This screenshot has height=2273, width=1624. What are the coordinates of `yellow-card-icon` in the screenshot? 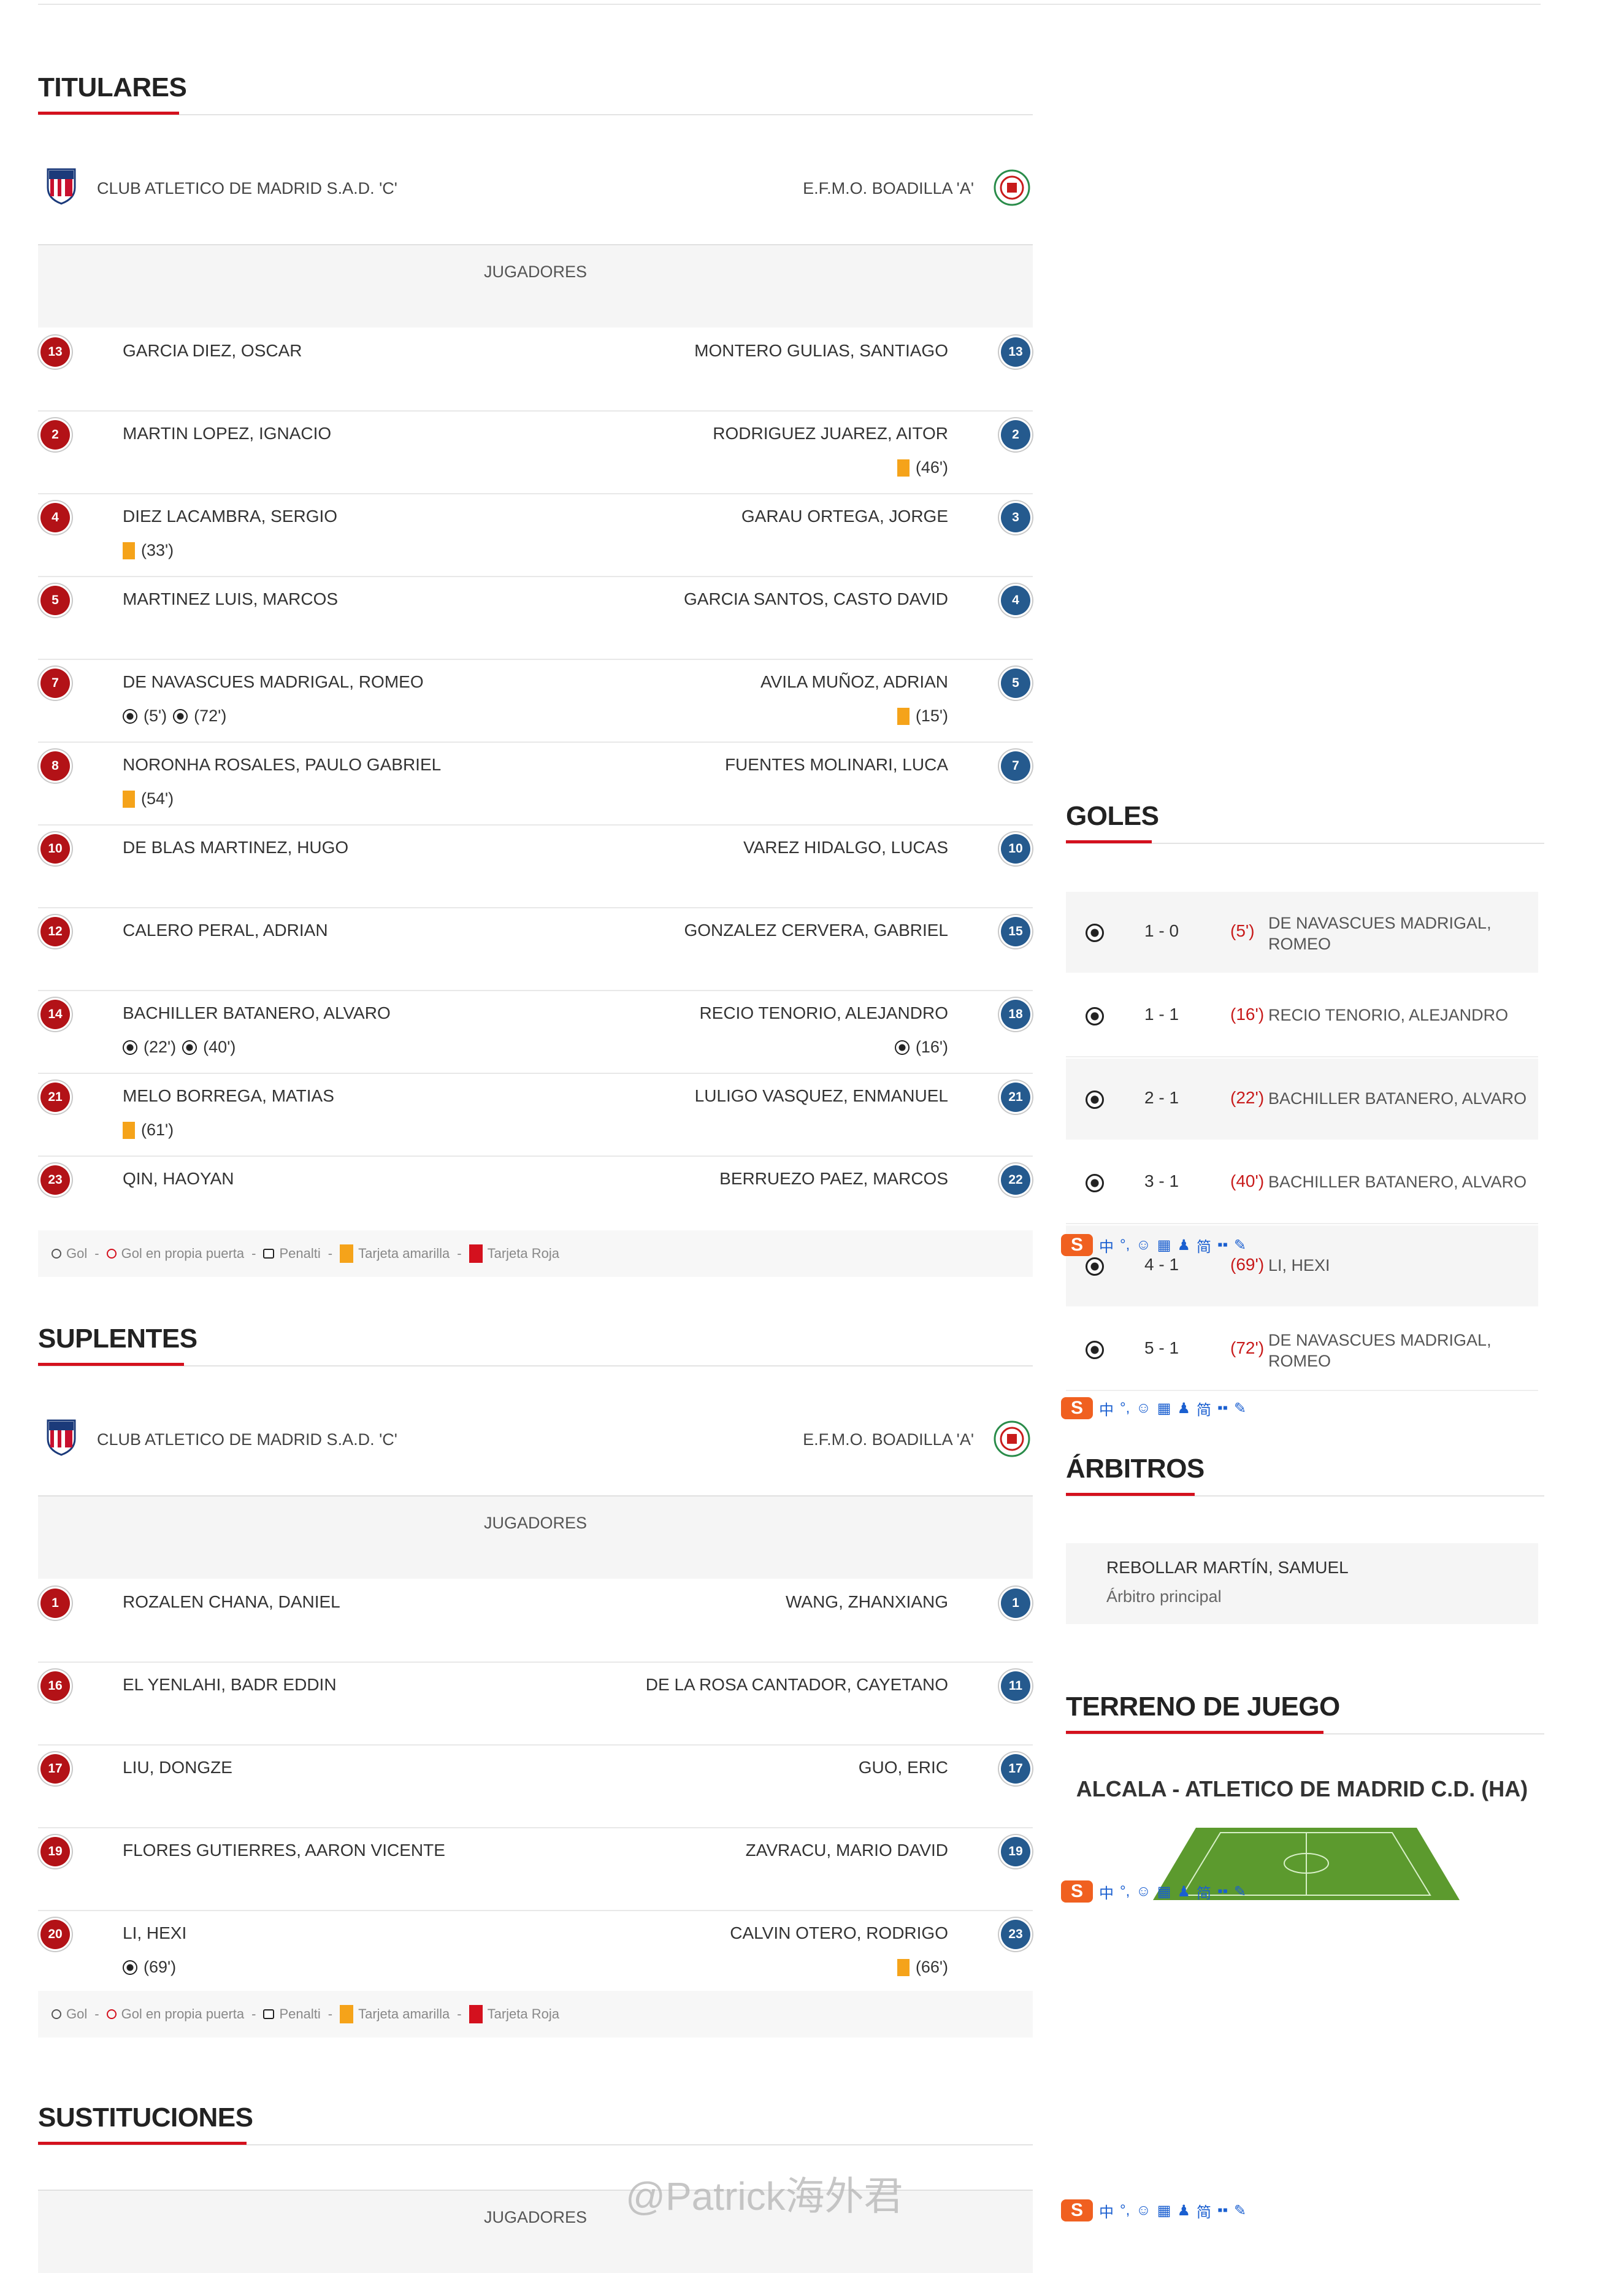 It's located at (129, 799).